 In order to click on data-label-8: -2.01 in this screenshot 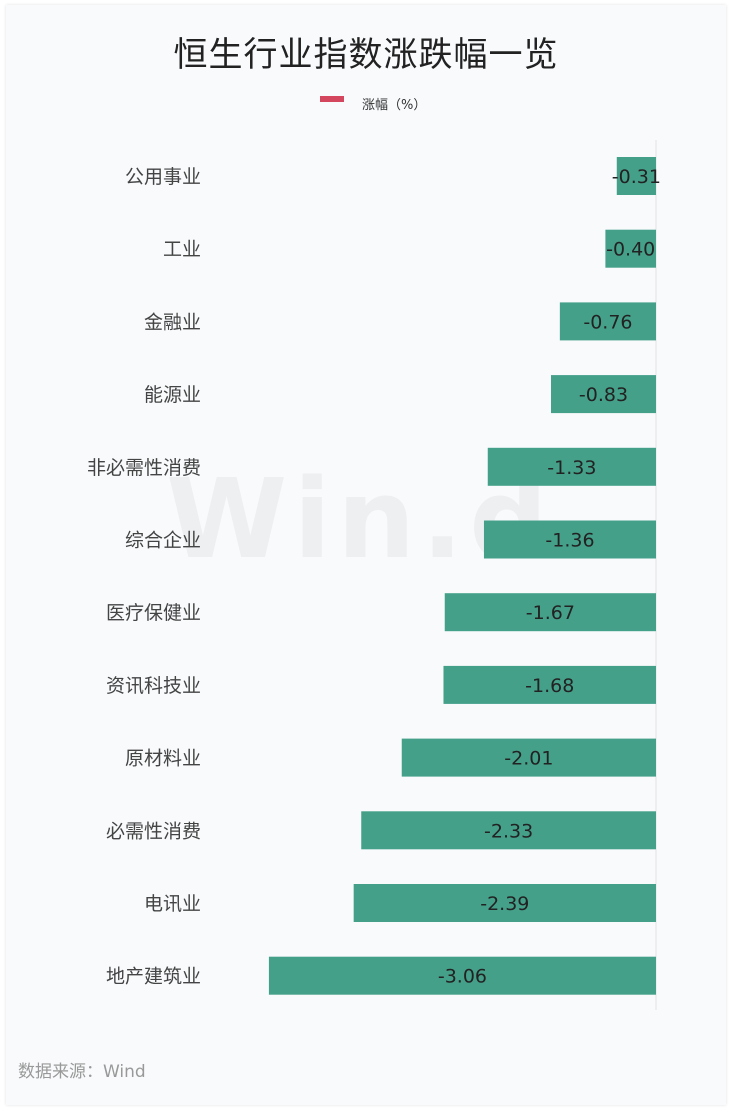, I will do `click(528, 759)`.